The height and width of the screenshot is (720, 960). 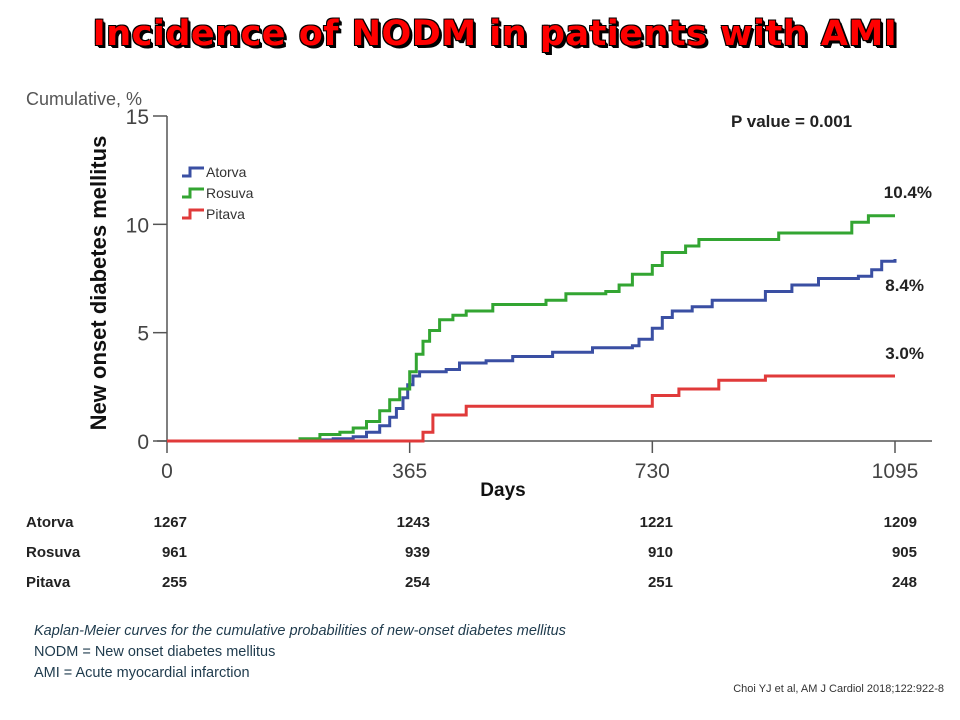 I want to click on chart-labels: 8.4% 10.4% 3.0% P value = 0.001, so click(x=831, y=237).